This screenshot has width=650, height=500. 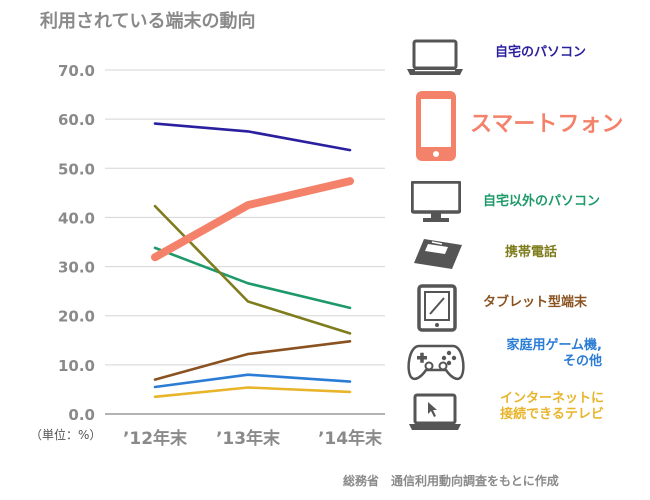 I want to click on chart-title: 利用されている端末の動向, so click(x=148, y=21).